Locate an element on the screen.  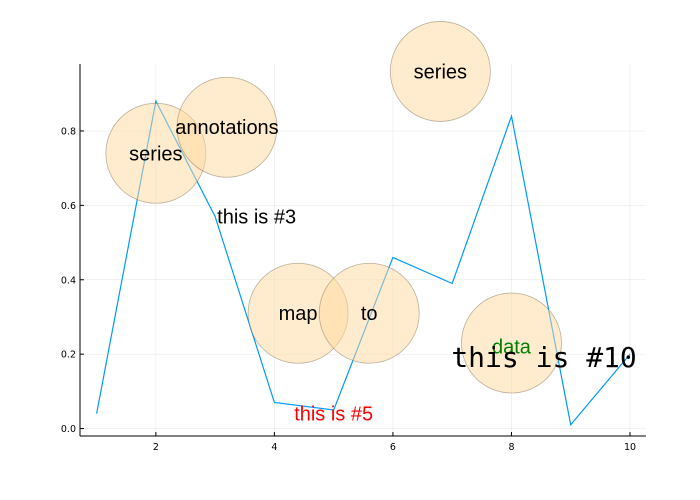
y-tick-label: 0.8 is located at coordinates (68, 131).